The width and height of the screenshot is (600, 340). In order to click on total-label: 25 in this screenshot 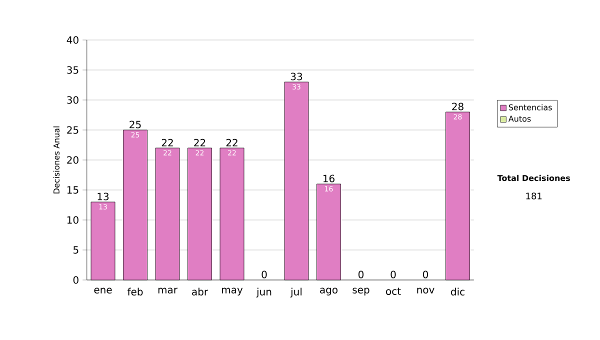, I will do `click(135, 124)`.